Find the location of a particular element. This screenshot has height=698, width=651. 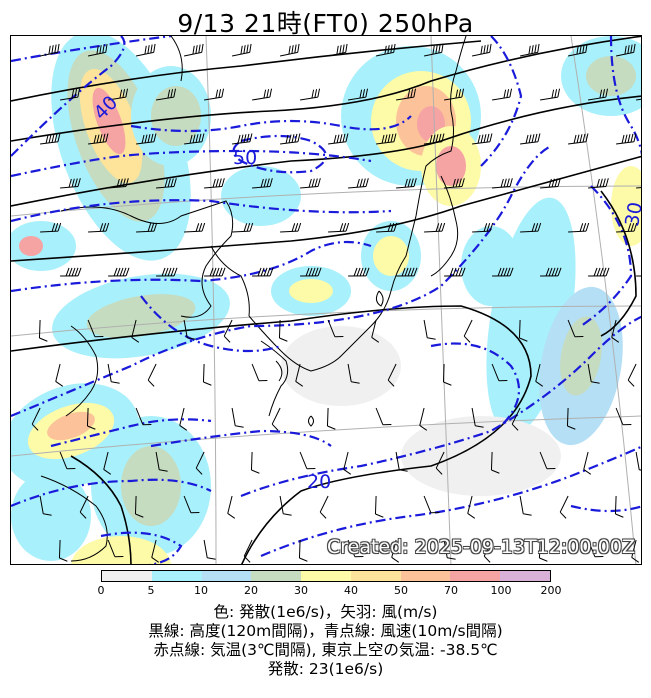

divergence-colorbar is located at coordinates (326, 576).